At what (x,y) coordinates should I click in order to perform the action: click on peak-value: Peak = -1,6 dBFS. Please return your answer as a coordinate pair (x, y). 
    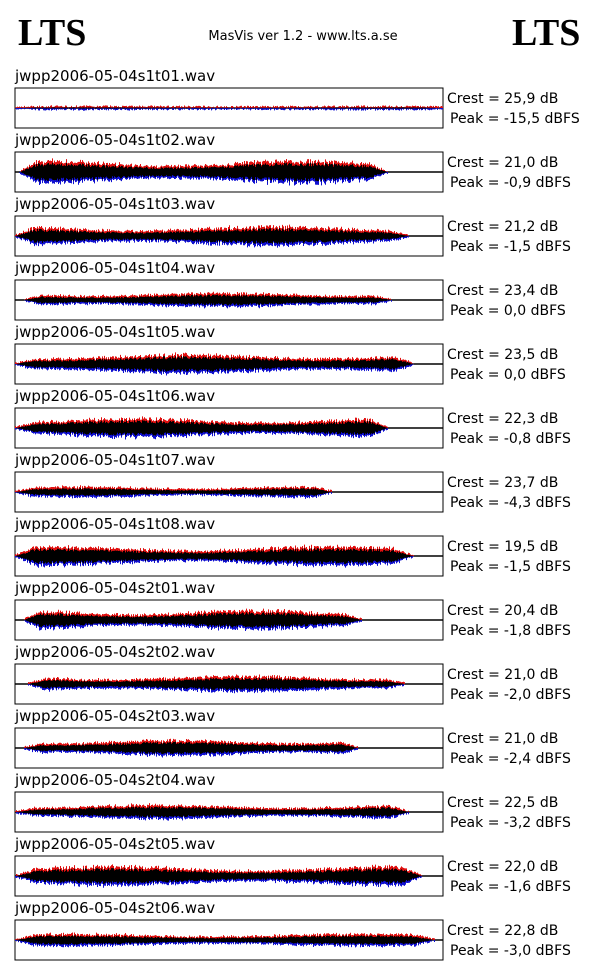
    Looking at the image, I should click on (510, 887).